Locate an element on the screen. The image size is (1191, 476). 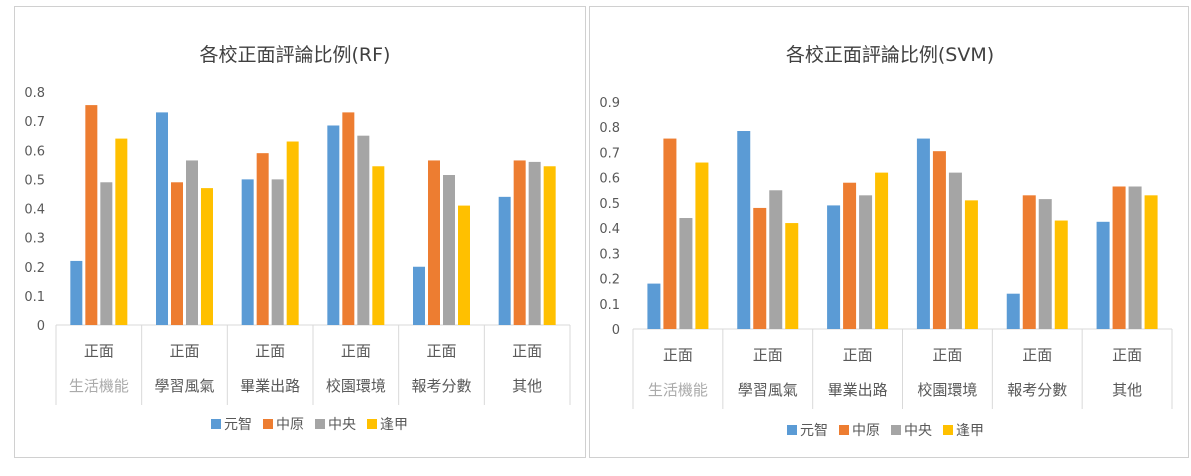
bar-rf-series0-cat2 is located at coordinates (247, 252).